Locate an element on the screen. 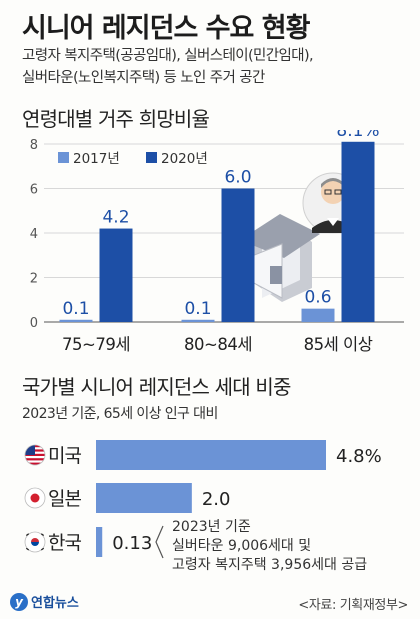 Image resolution: width=420 pixels, height=619 pixels. legend-label: 2020년 is located at coordinates (184, 159).